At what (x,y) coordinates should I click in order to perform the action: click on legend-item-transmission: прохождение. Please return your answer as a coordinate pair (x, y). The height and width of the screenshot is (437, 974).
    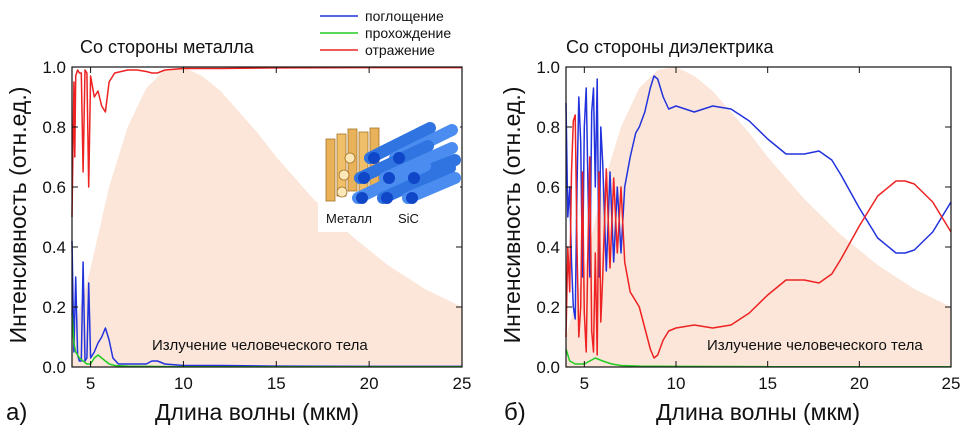
    Looking at the image, I should click on (385, 33).